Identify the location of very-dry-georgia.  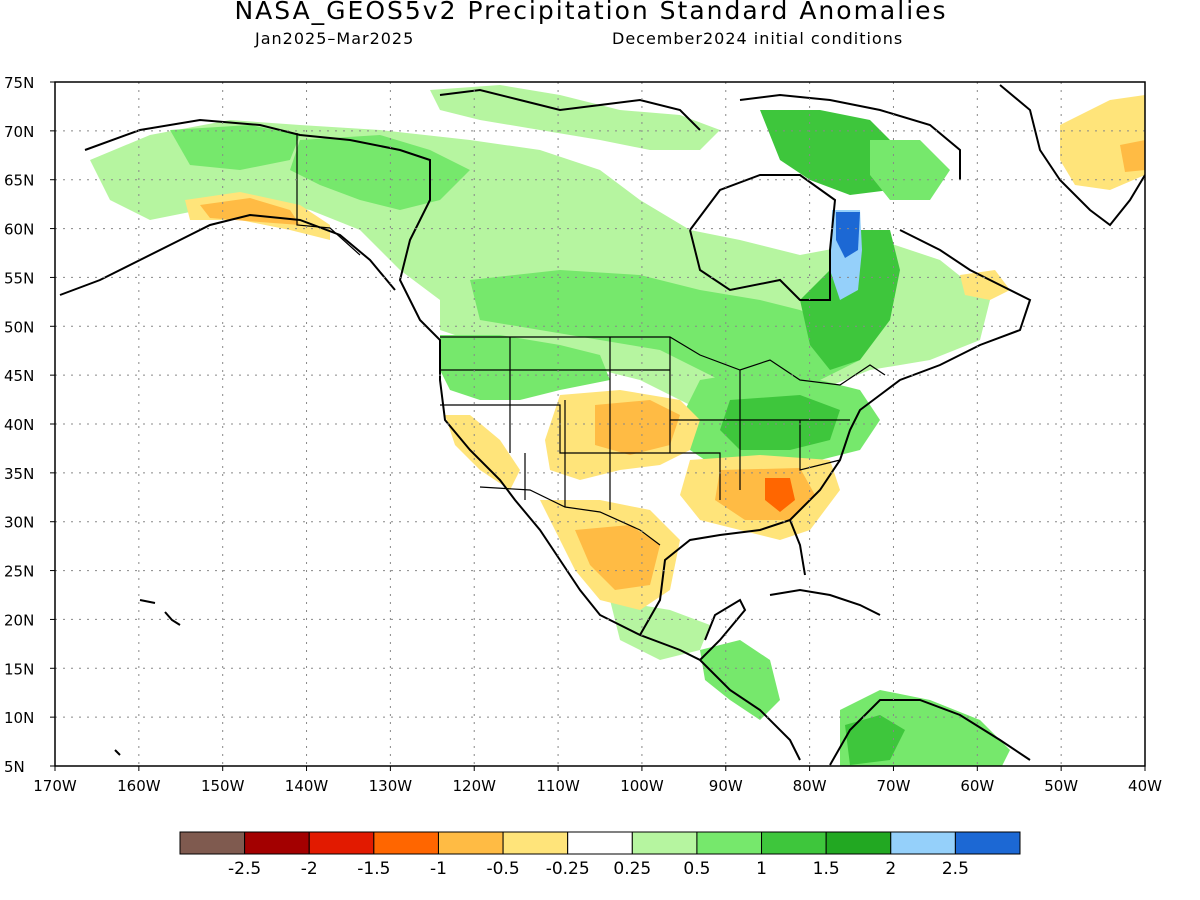
(780, 495).